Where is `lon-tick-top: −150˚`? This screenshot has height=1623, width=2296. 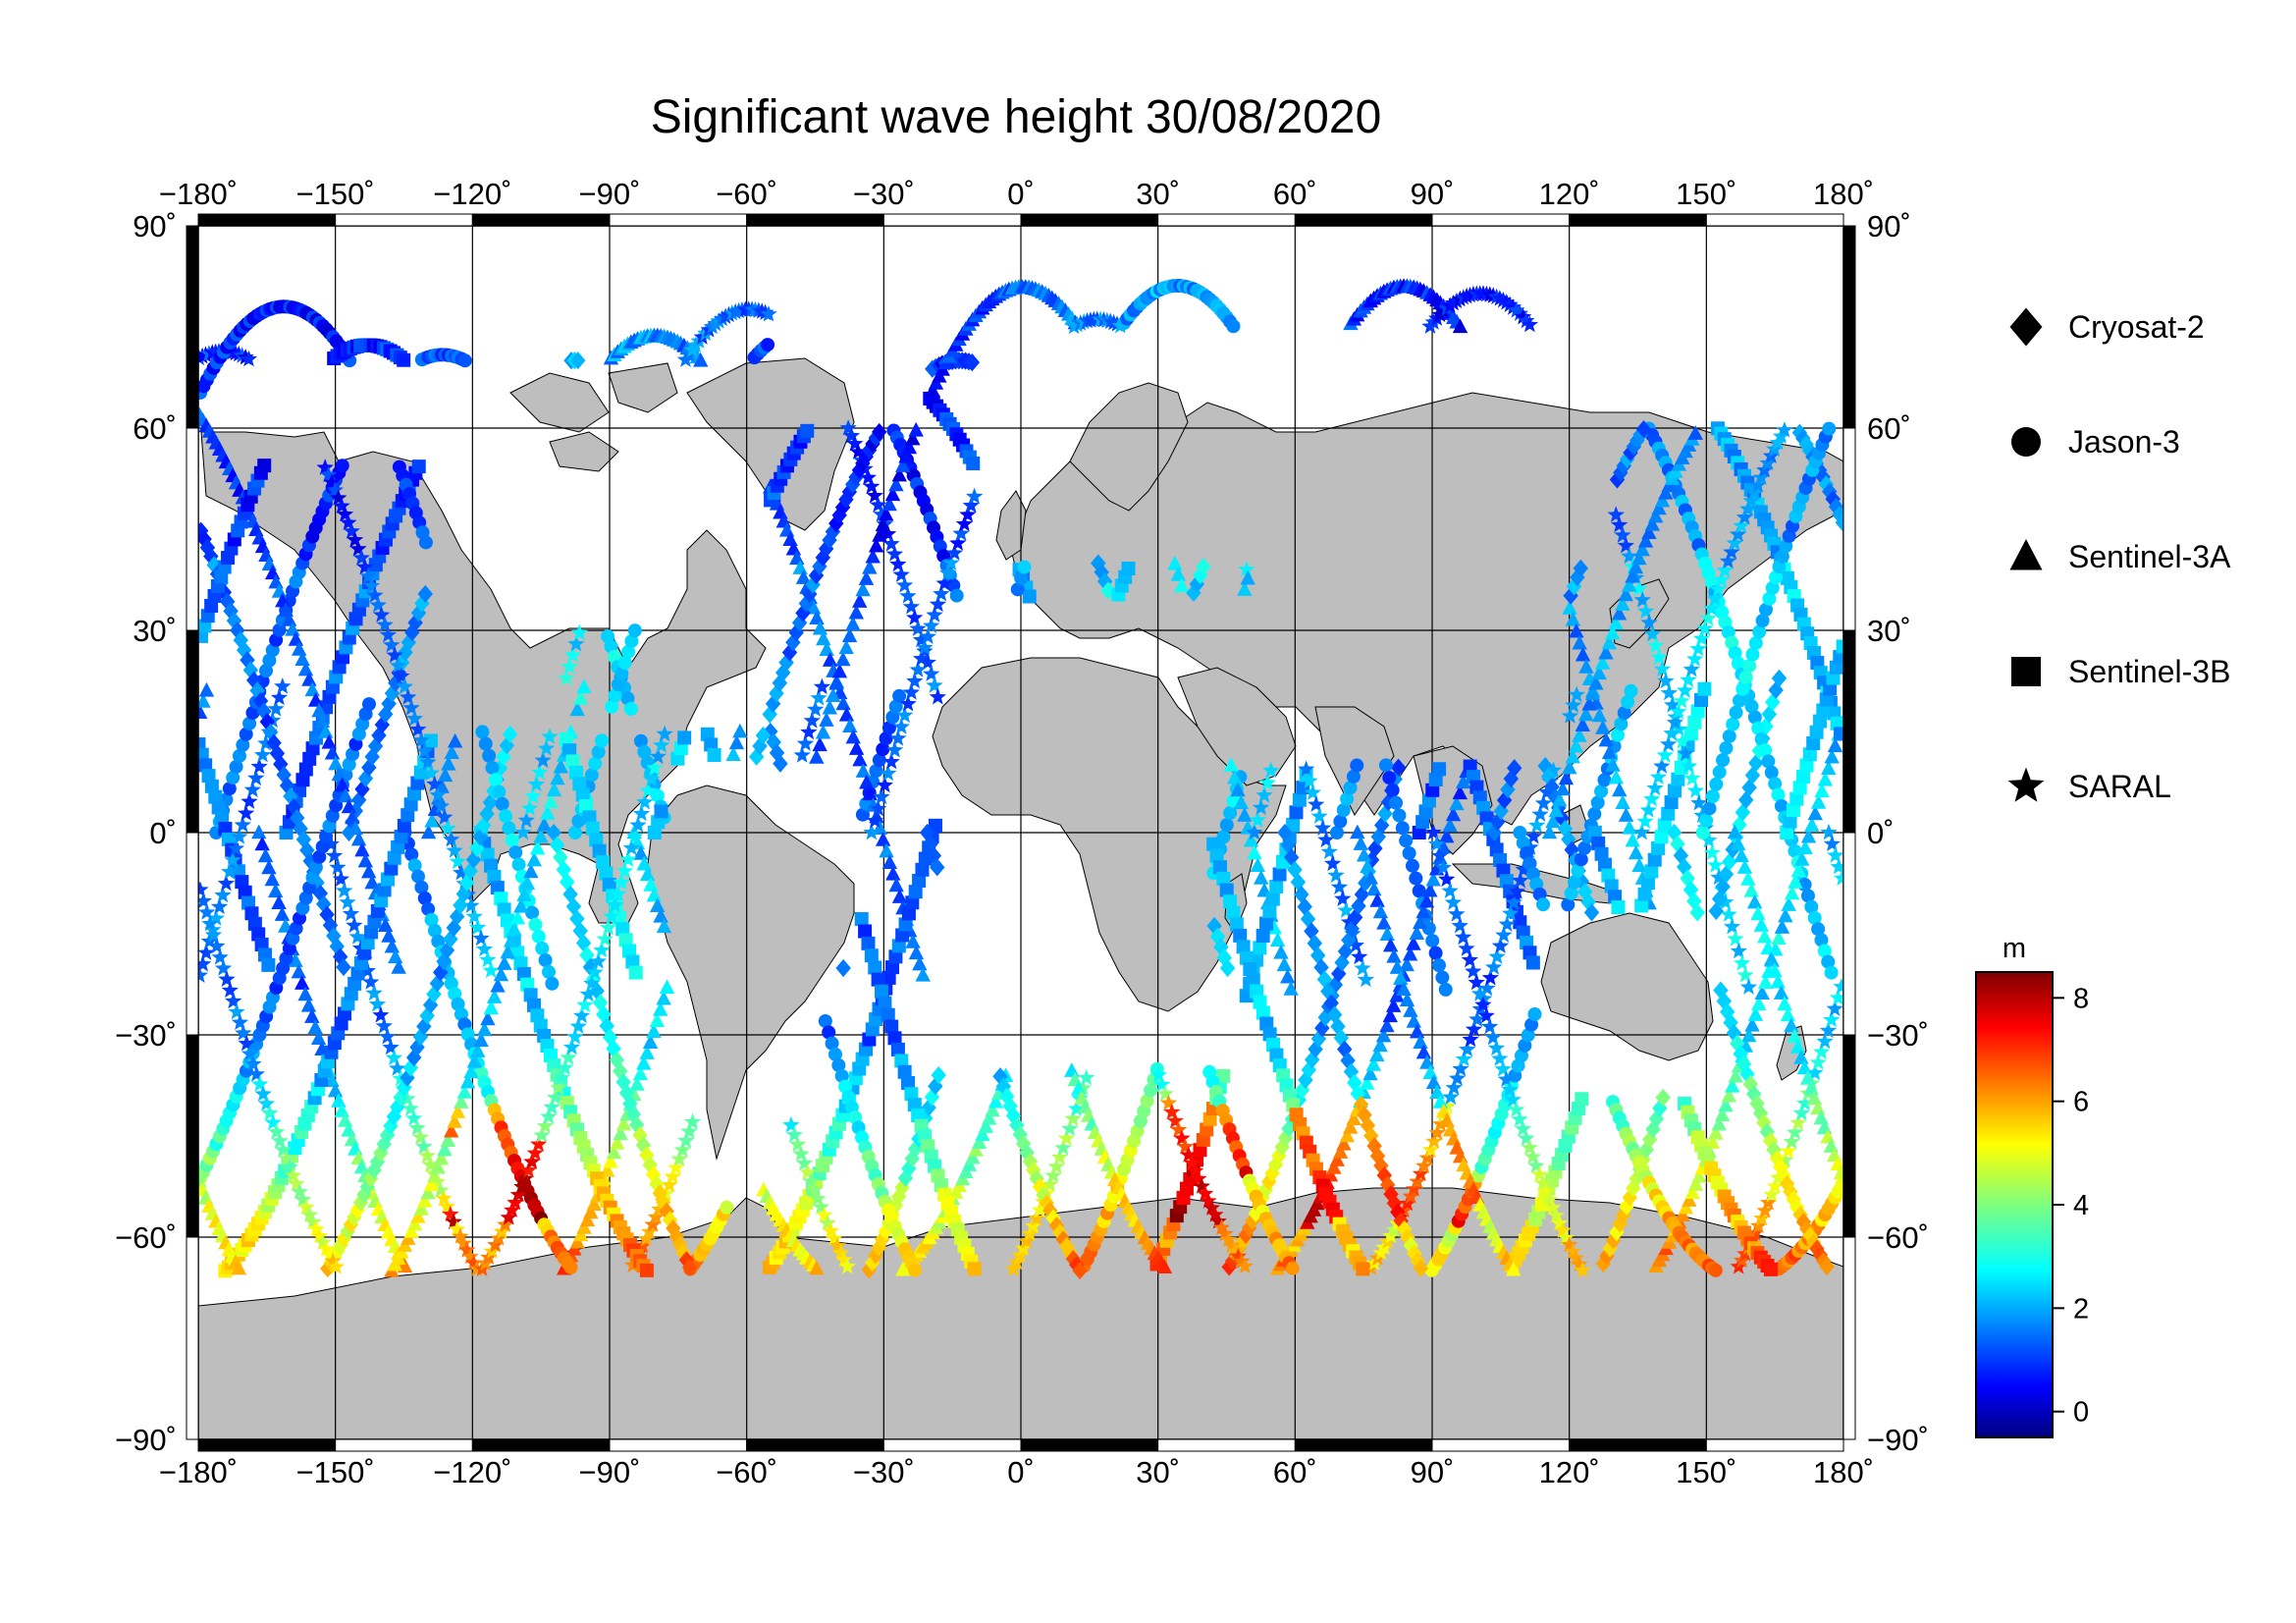
lon-tick-top: −150˚ is located at coordinates (335, 194).